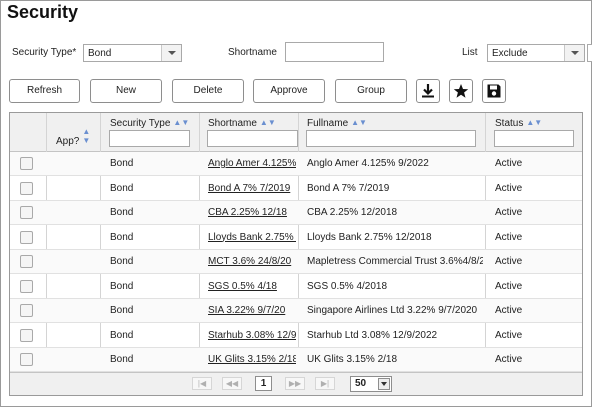 Image resolution: width=592 pixels, height=407 pixels. What do you see at coordinates (372, 335) in the screenshot?
I see `cell-fullname: Starhub Ltd 3.08% 12/9/2022` at bounding box center [372, 335].